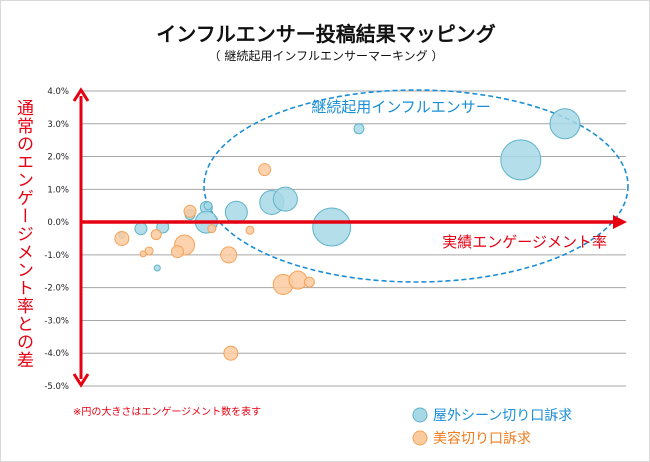 The height and width of the screenshot is (462, 650). Describe the element at coordinates (502, 416) in the screenshot. I see `legend-label-outdoor: 屋外シーン切り口訴求` at that location.